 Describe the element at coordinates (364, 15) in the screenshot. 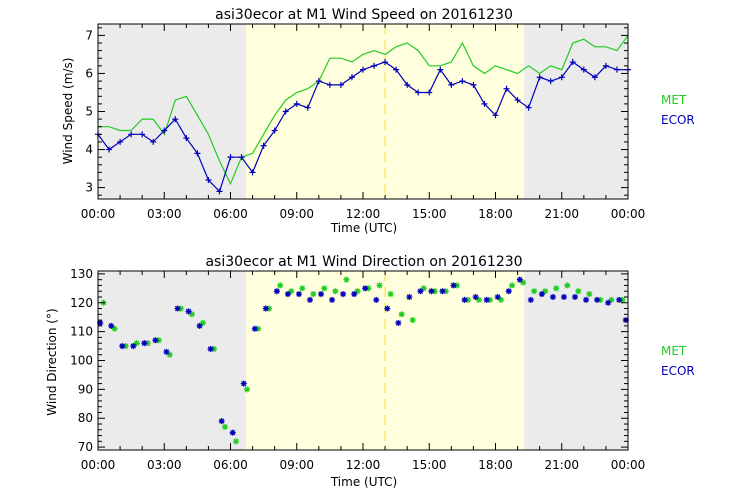

I see `speed-title: asi30ecor at M1 Wind Speed on 20161230` at that location.